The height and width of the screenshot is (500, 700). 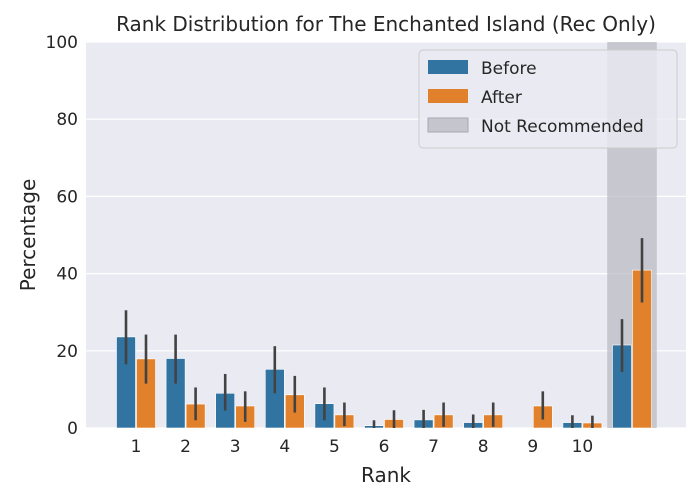 I want to click on x-tick-label: 1, so click(x=136, y=447).